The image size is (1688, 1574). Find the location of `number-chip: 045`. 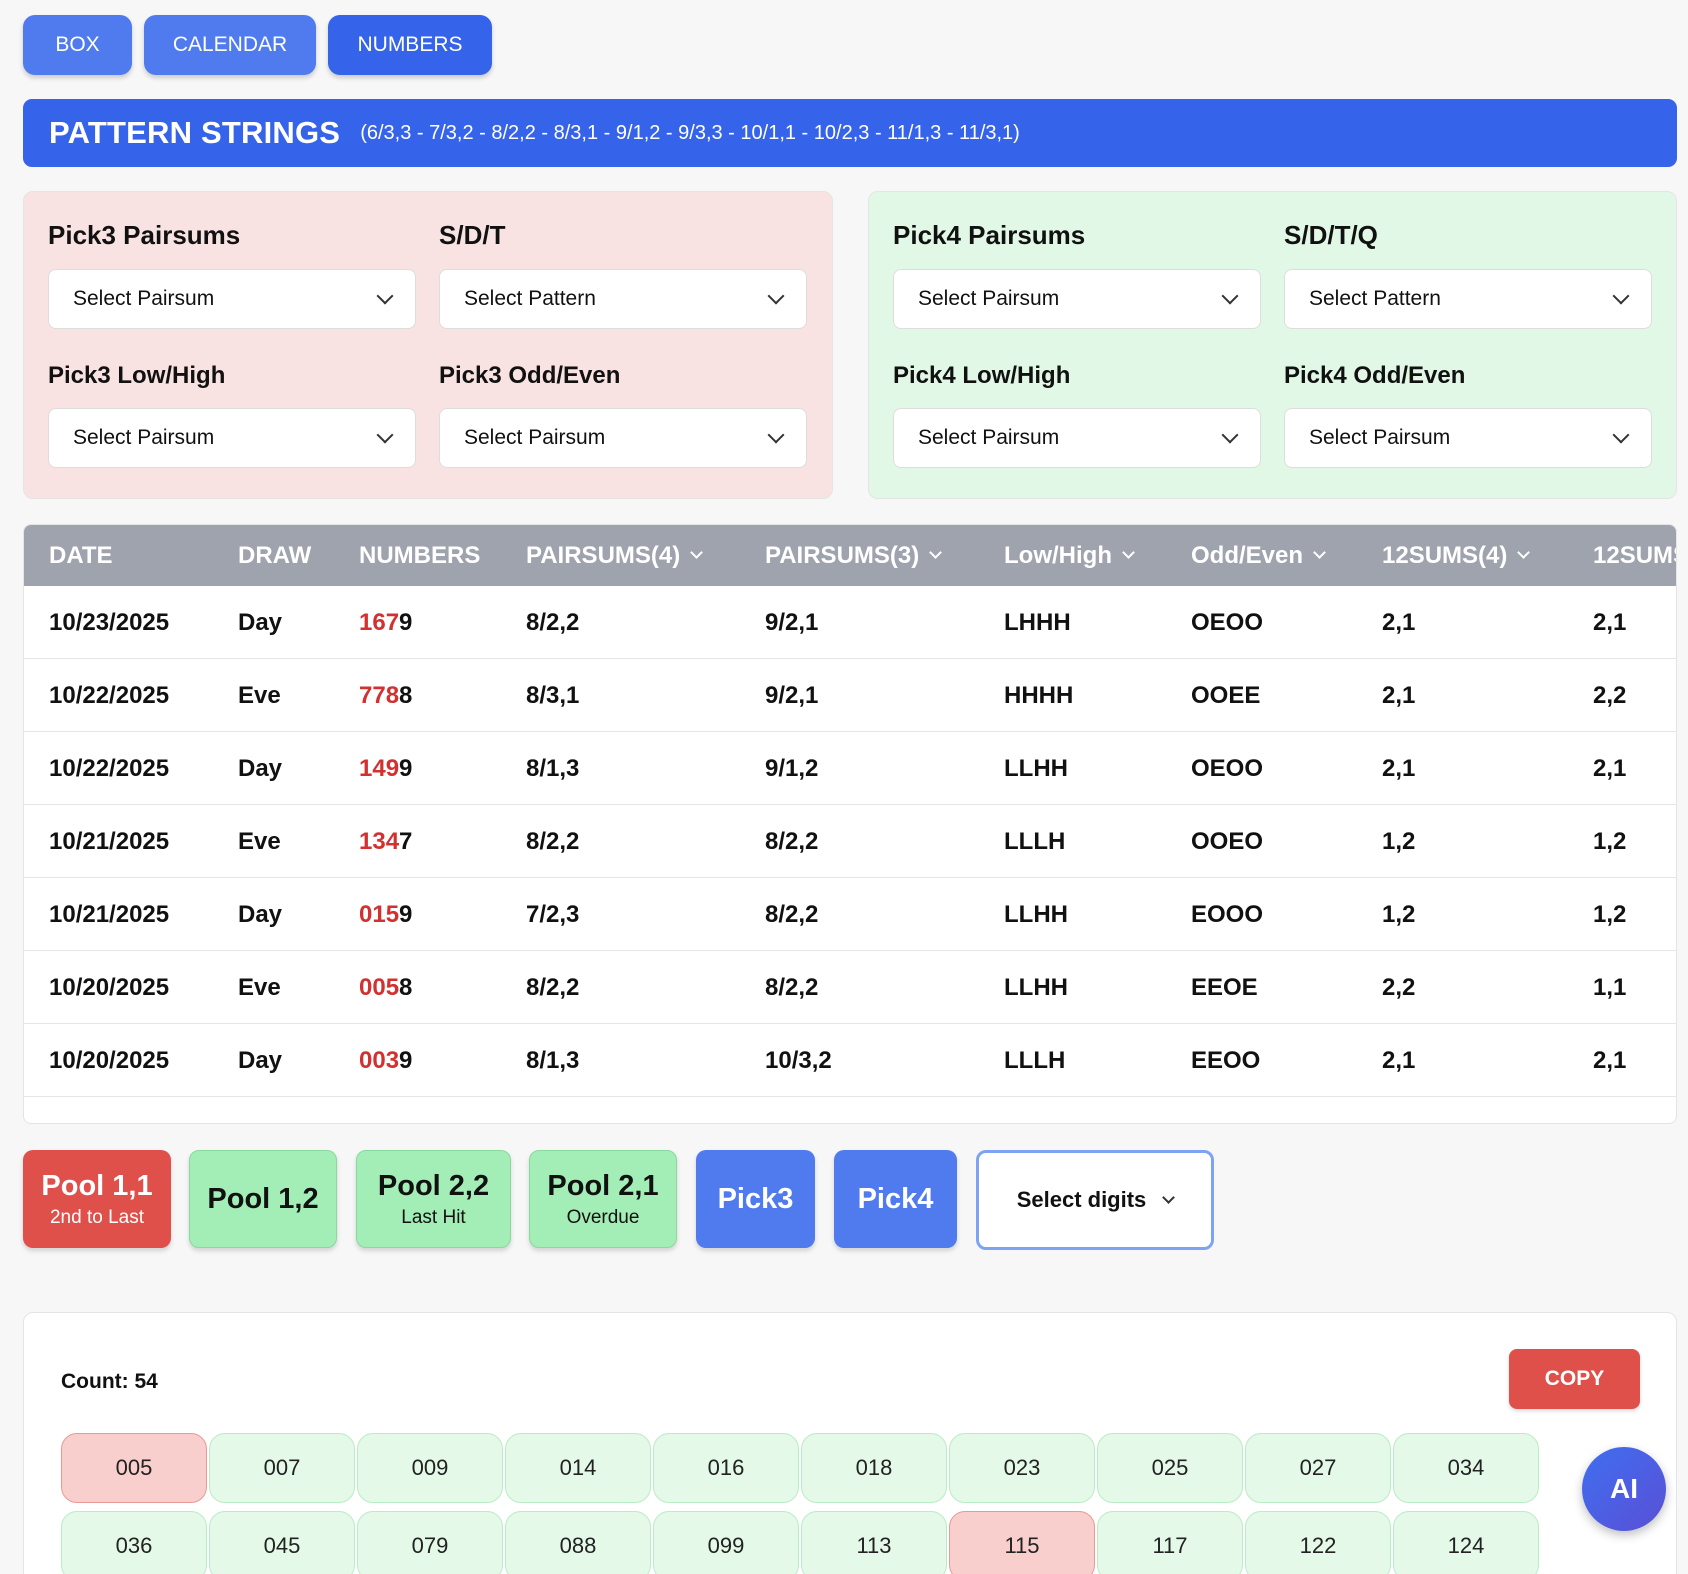

number-chip: 045 is located at coordinates (282, 1542).